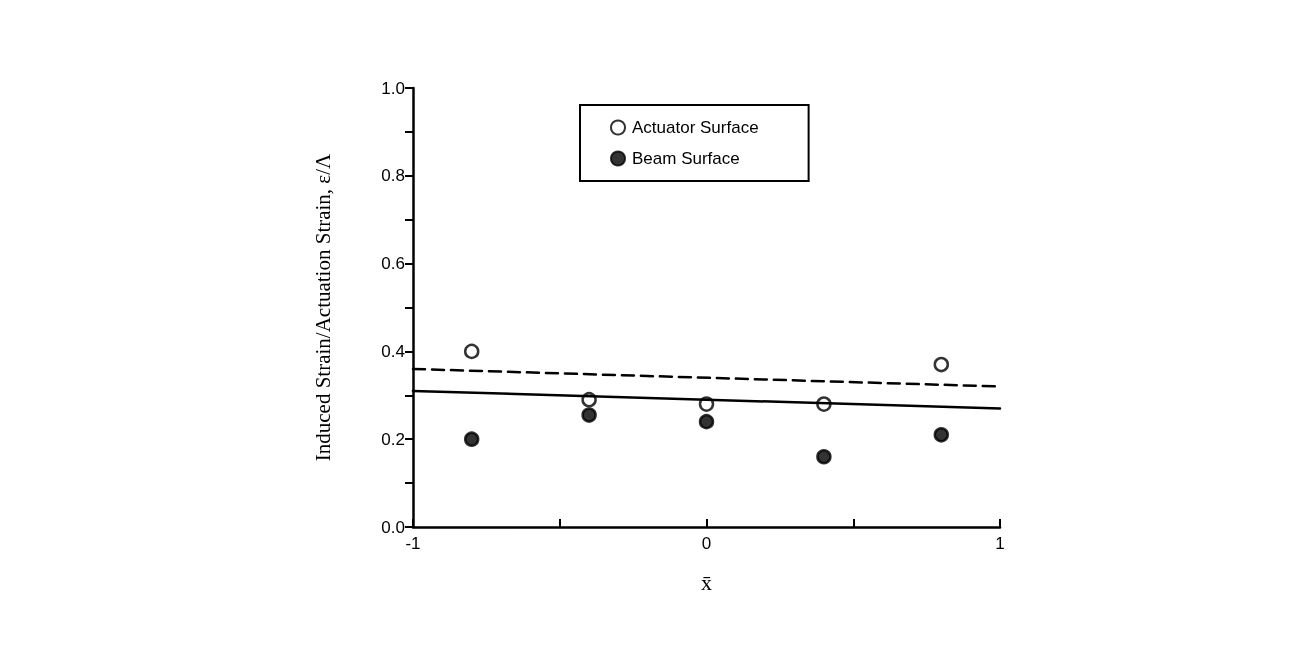  Describe the element at coordinates (1000, 543) in the screenshot. I see `x-tick-label: 1` at that location.